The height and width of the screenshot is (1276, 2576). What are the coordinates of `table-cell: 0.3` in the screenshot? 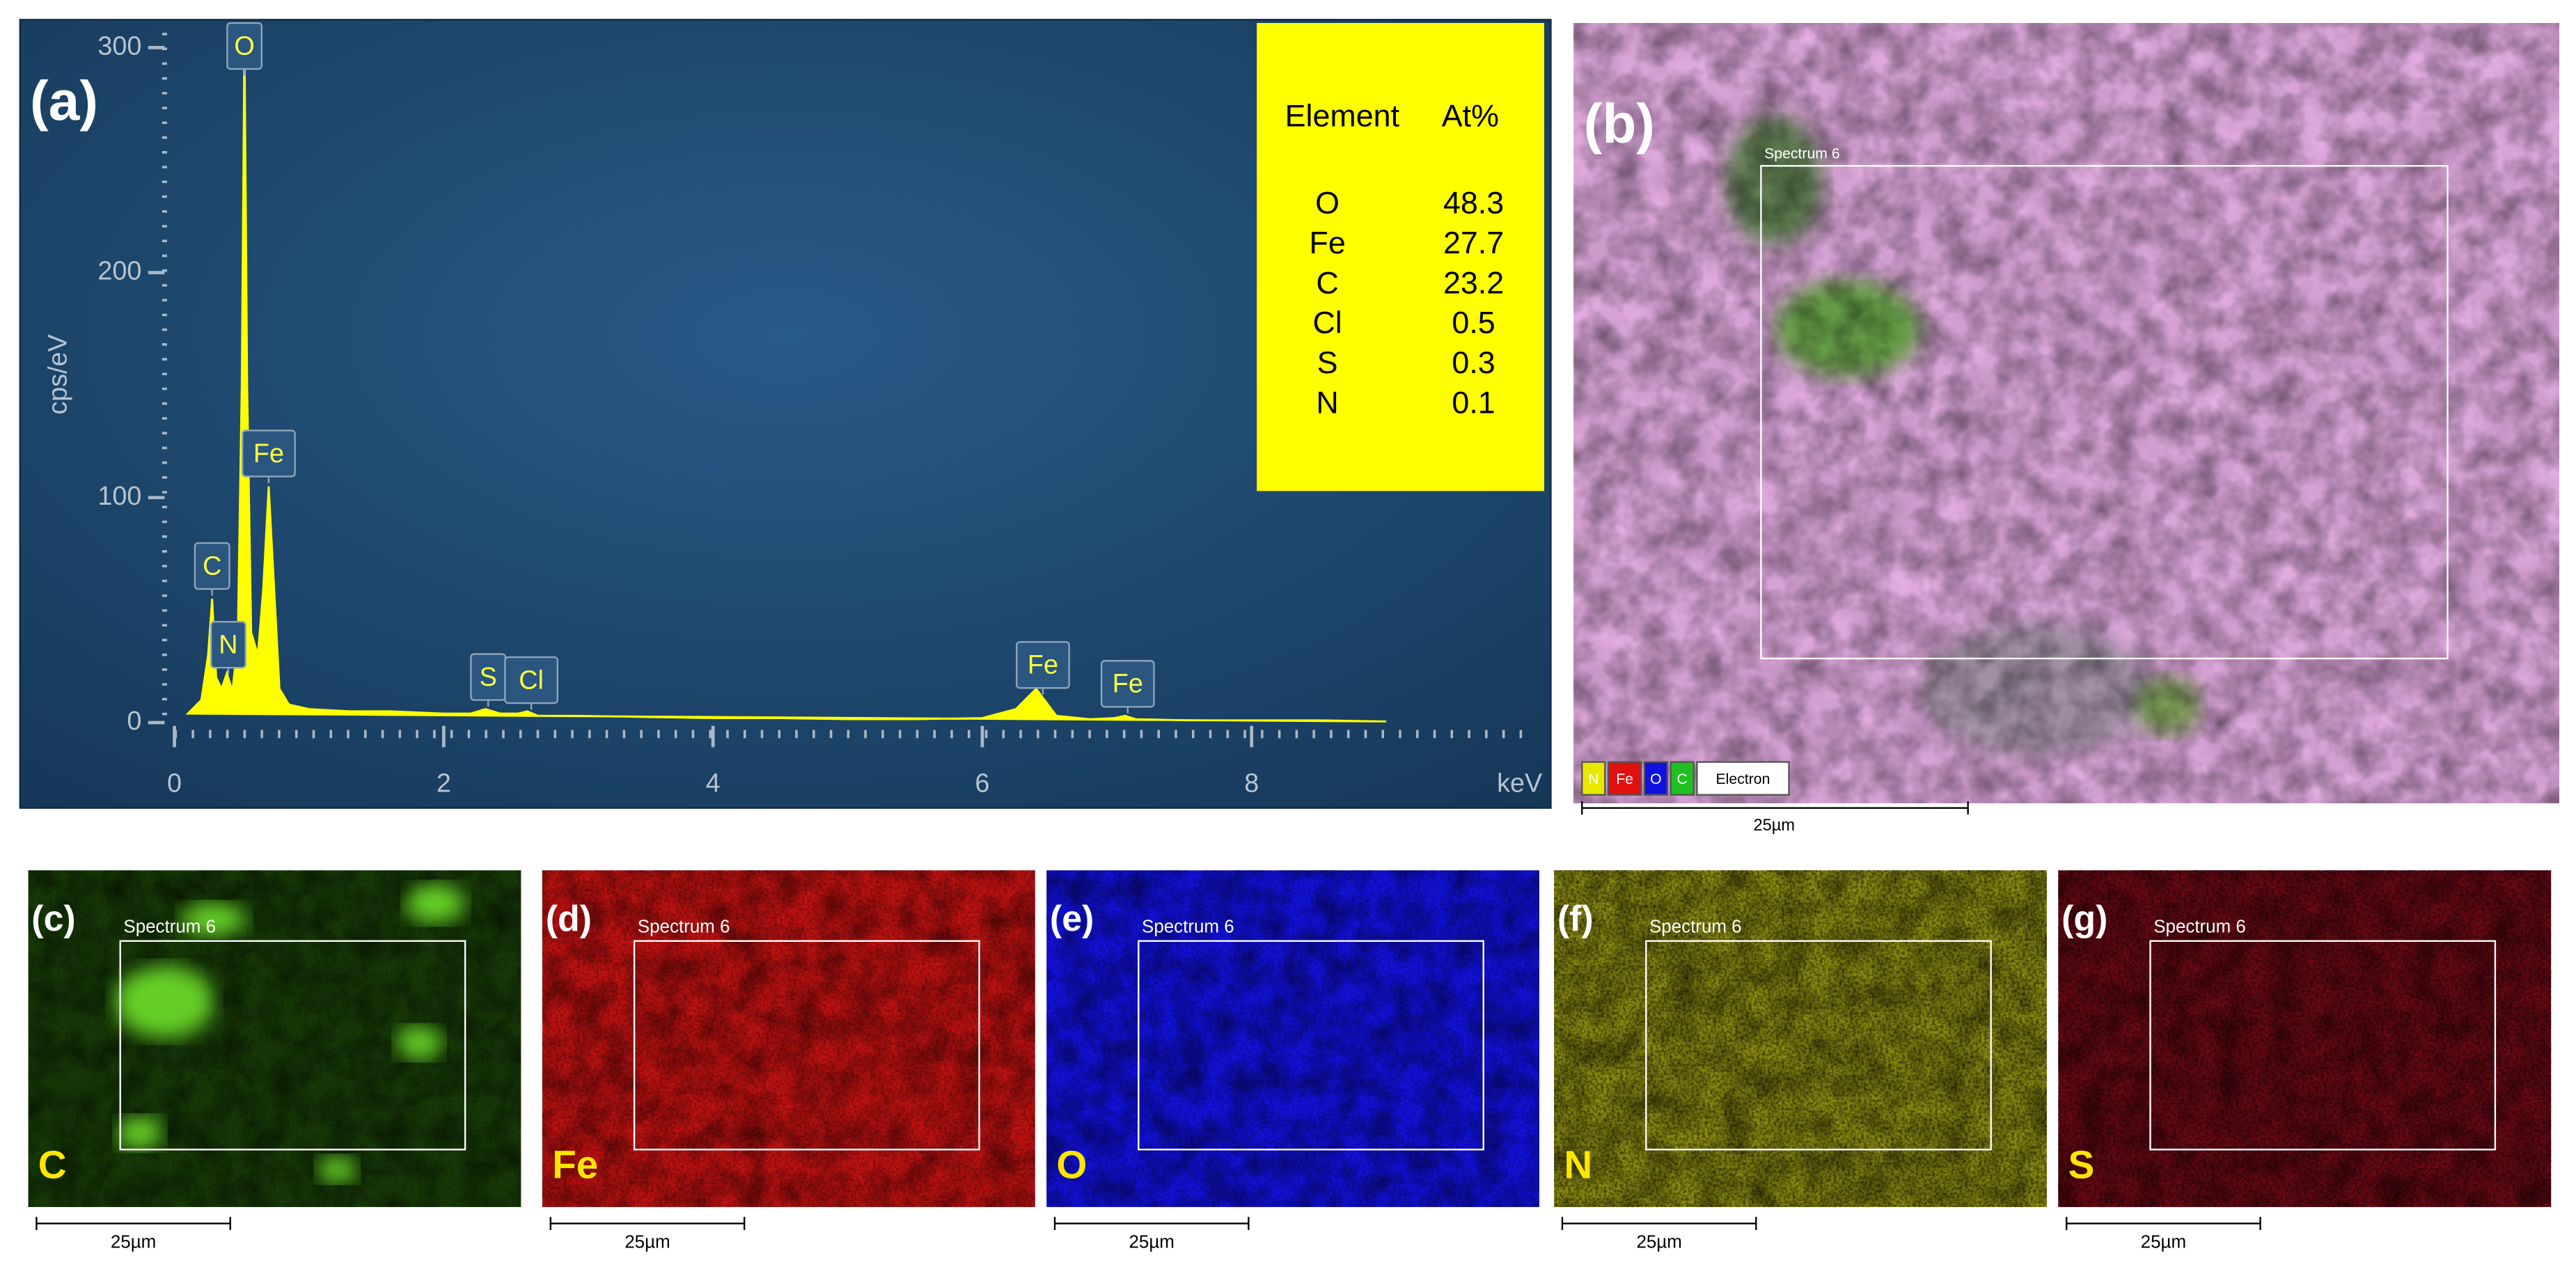 It's located at (1473, 362).